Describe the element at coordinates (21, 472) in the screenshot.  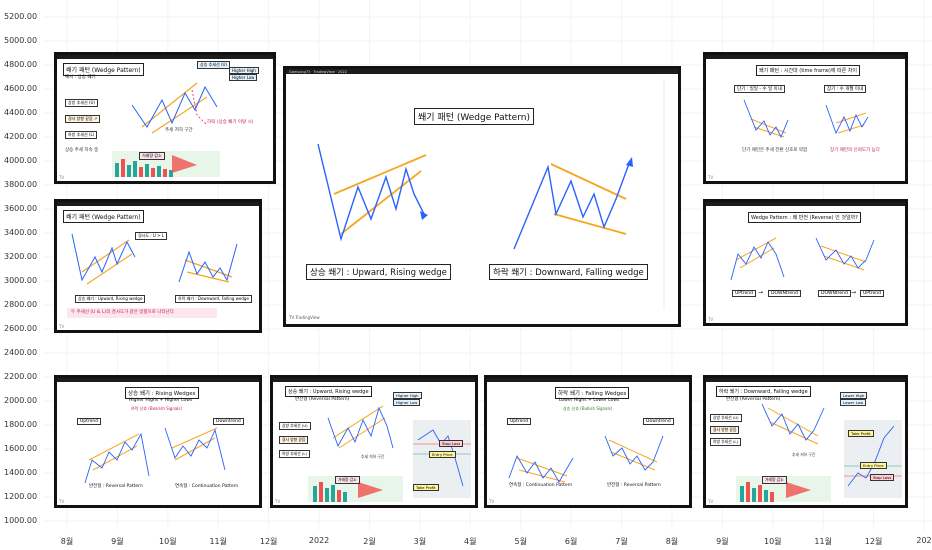
I see `y-tick-label: 1400.00` at that location.